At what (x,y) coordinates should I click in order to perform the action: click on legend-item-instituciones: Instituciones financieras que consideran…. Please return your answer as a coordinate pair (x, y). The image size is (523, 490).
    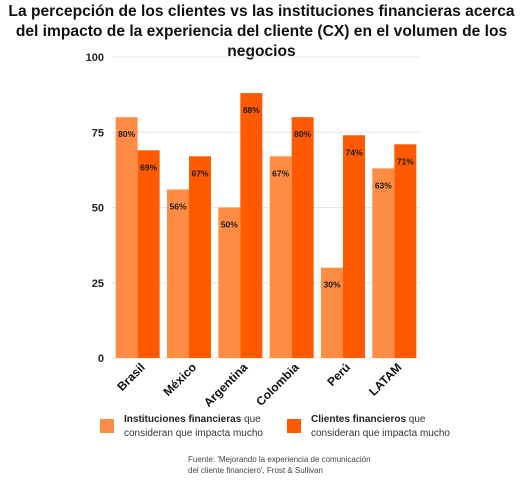
    Looking at the image, I should click on (181, 427).